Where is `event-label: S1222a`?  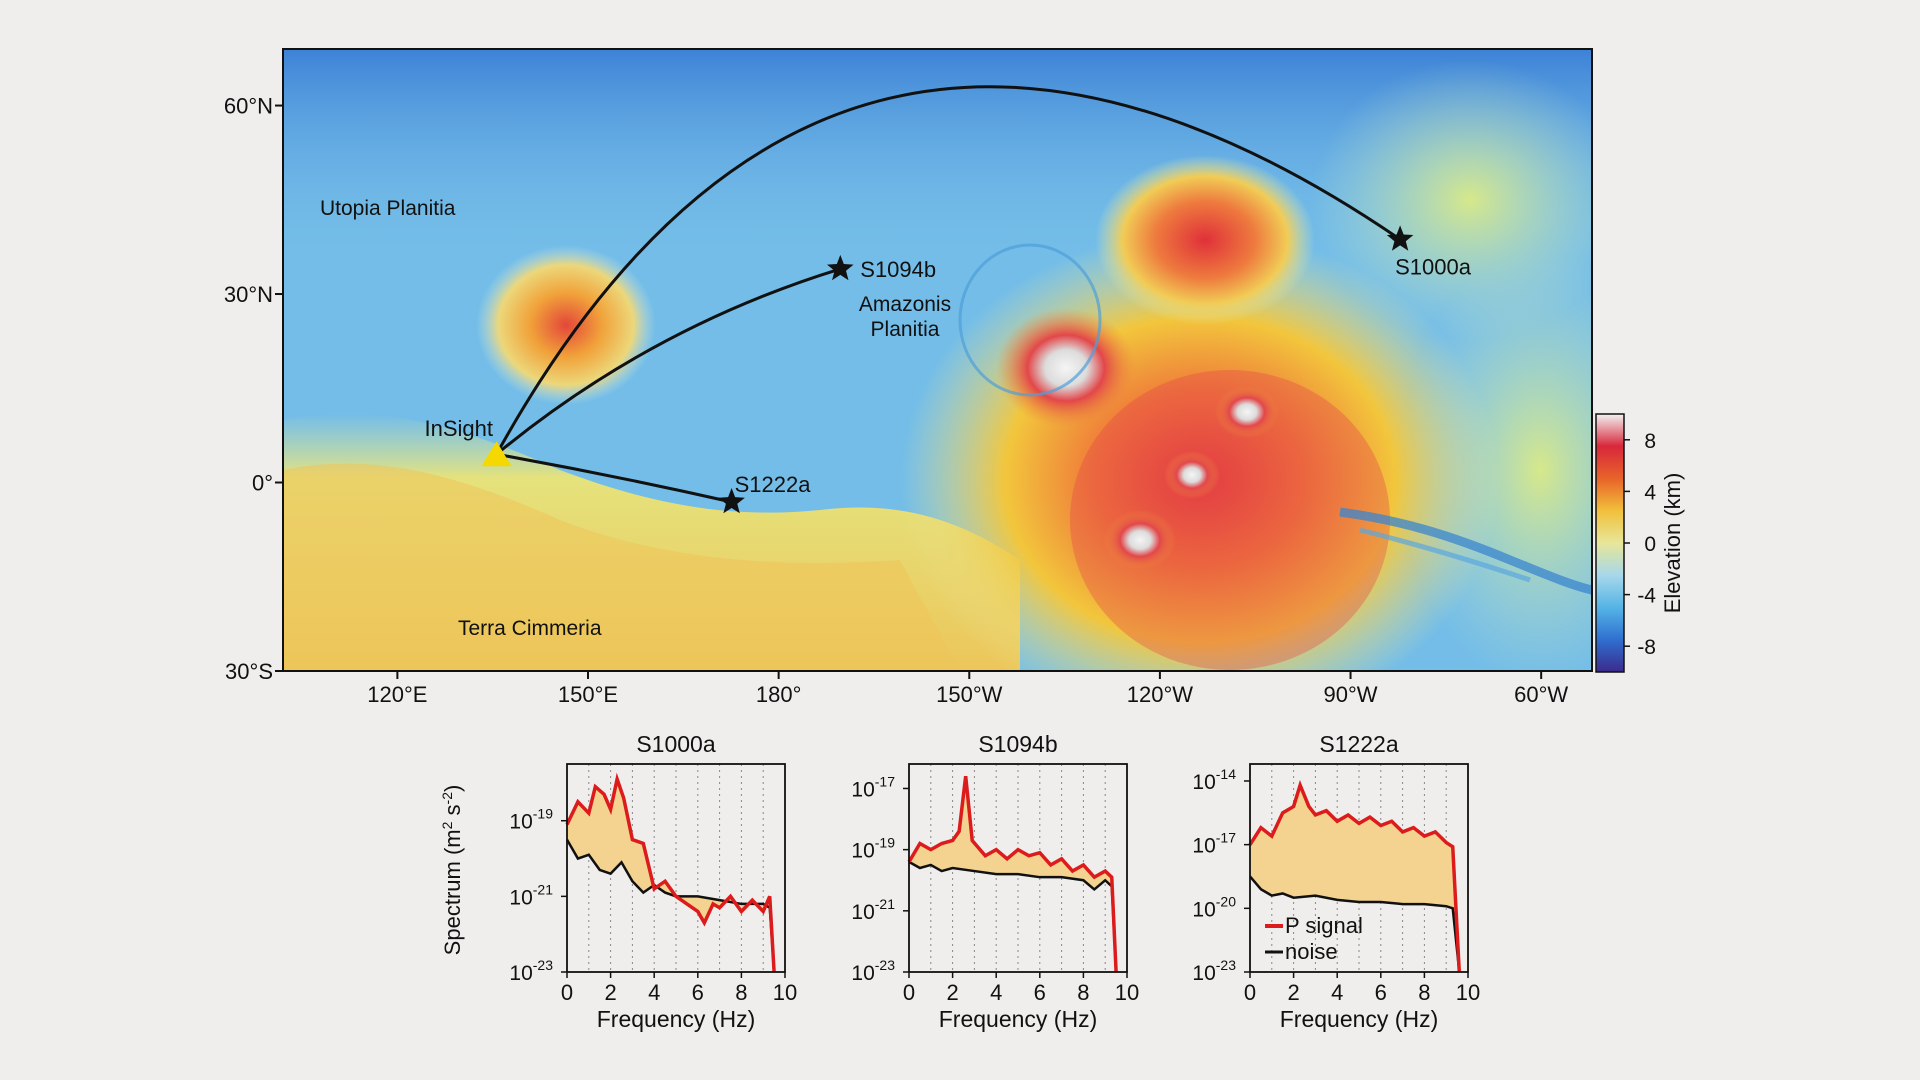
event-label: S1222a is located at coordinates (773, 484).